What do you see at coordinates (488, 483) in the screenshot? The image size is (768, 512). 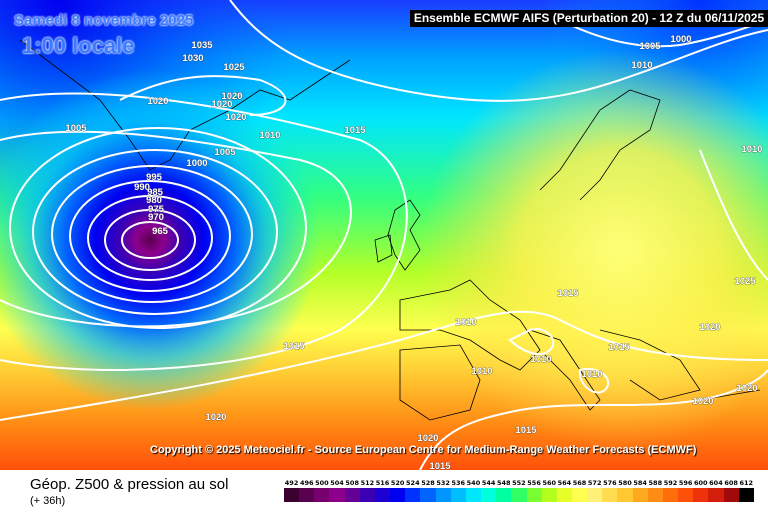 I see `scale-value: 544` at bounding box center [488, 483].